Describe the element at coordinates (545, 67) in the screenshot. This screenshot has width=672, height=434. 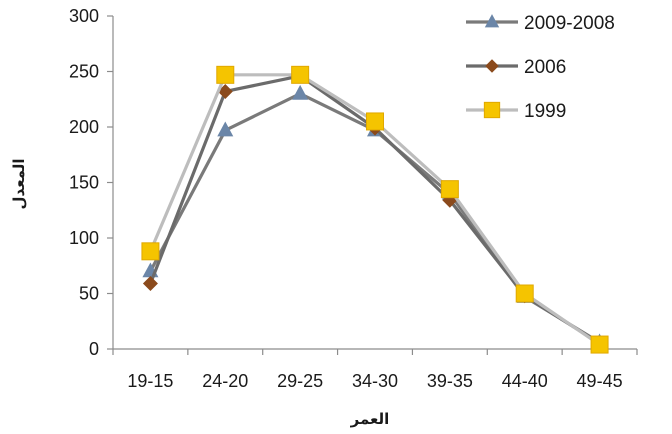
I see `legend-label: 2006` at that location.